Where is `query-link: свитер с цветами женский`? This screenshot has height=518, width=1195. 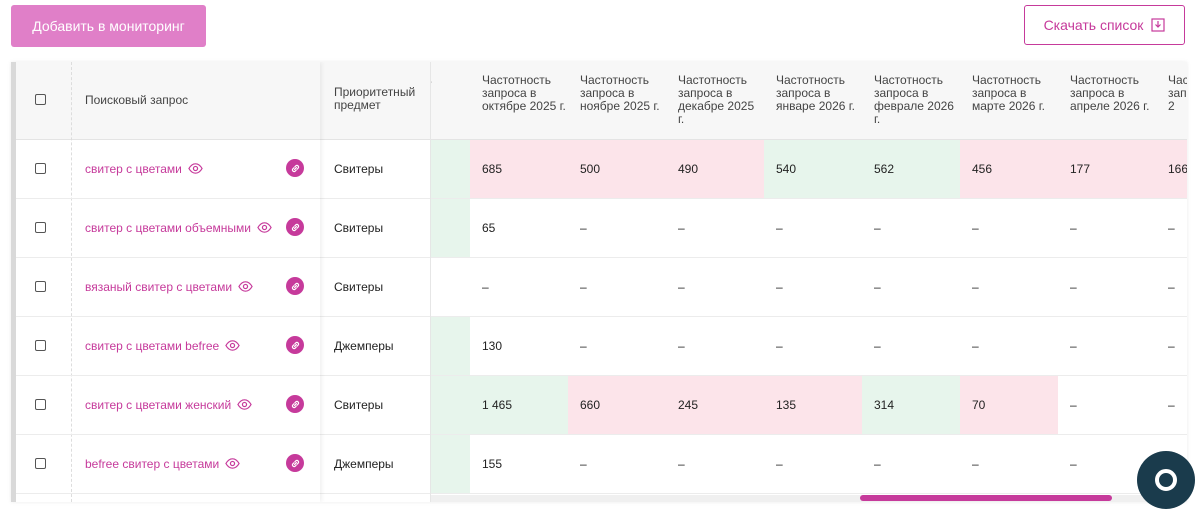 query-link: свитер с цветами женский is located at coordinates (168, 404).